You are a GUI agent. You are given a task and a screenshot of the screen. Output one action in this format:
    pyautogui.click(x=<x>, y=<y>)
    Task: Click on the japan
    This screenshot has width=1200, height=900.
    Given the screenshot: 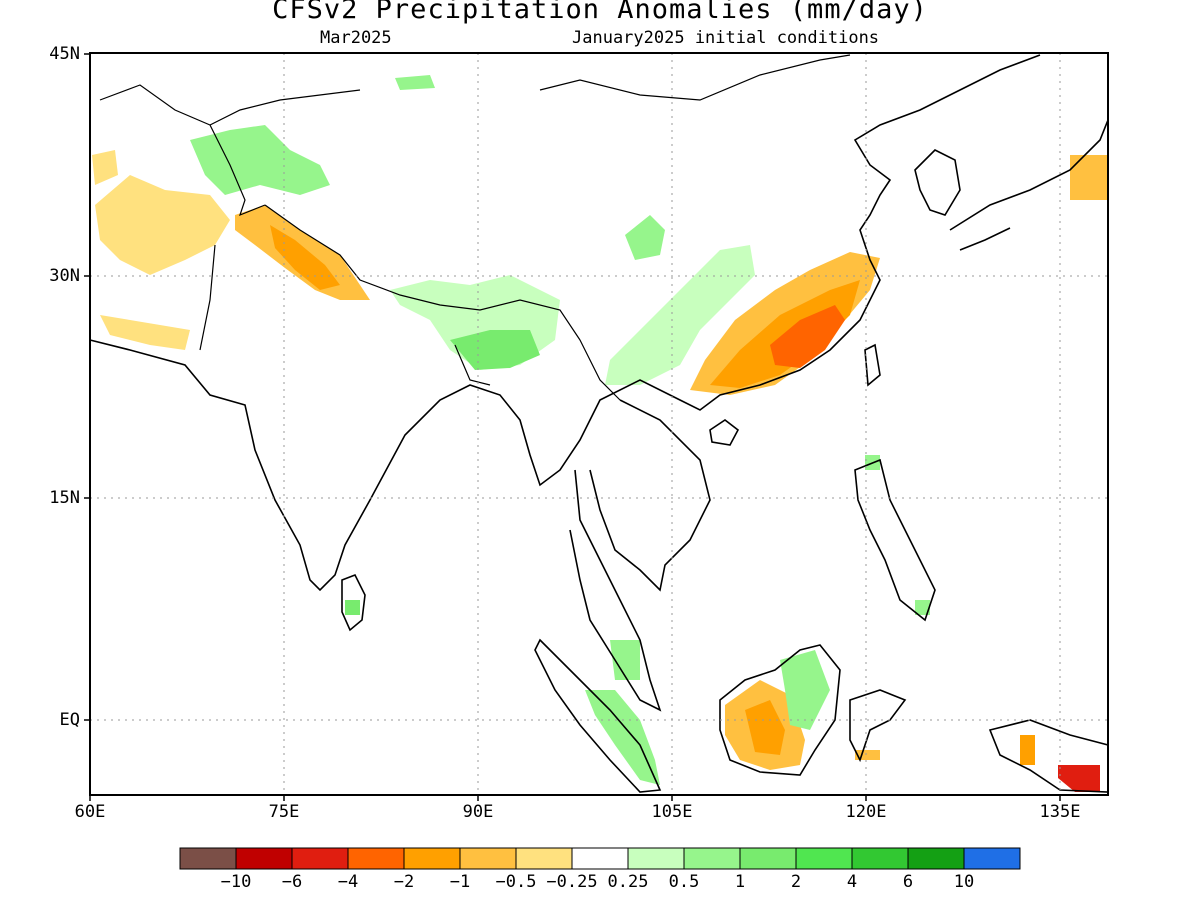 What is the action you would take?
    pyautogui.click(x=1029, y=185)
    